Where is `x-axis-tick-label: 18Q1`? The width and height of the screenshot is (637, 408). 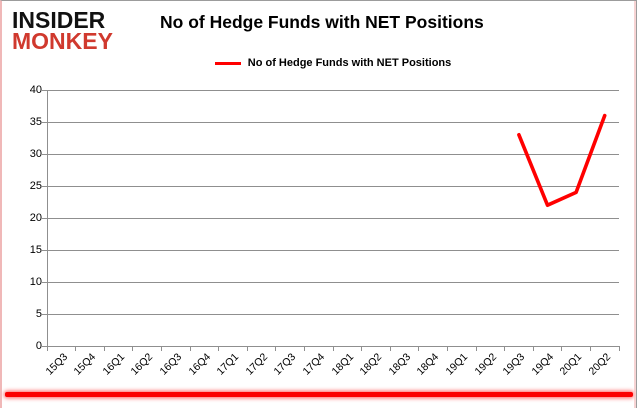
x-axis-tick-label: 18Q1 is located at coordinates (342, 364).